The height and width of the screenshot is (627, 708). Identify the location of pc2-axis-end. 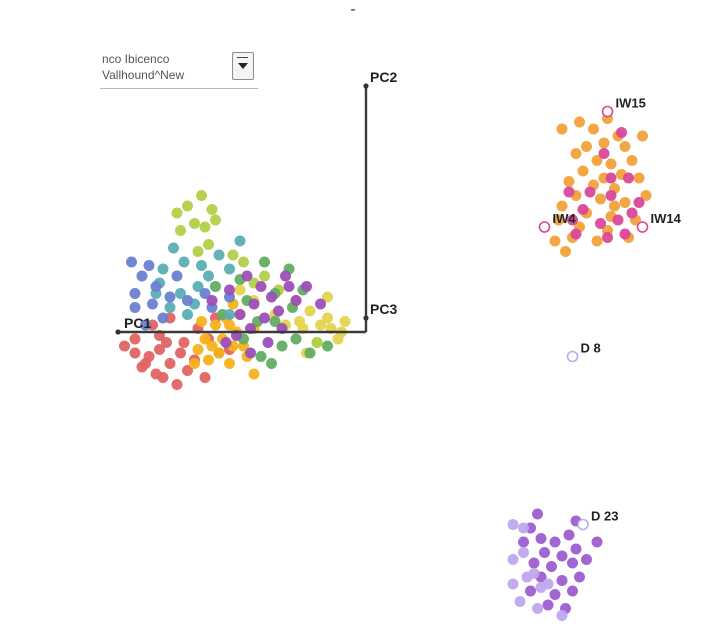
(366, 86).